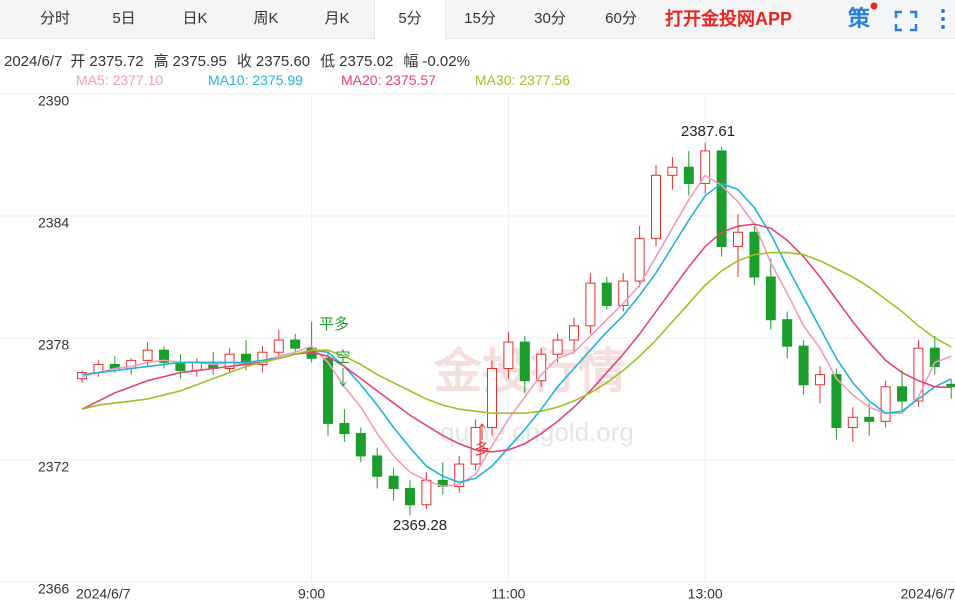  What do you see at coordinates (328, 61) in the screenshot?
I see `info-label: 低` at bounding box center [328, 61].